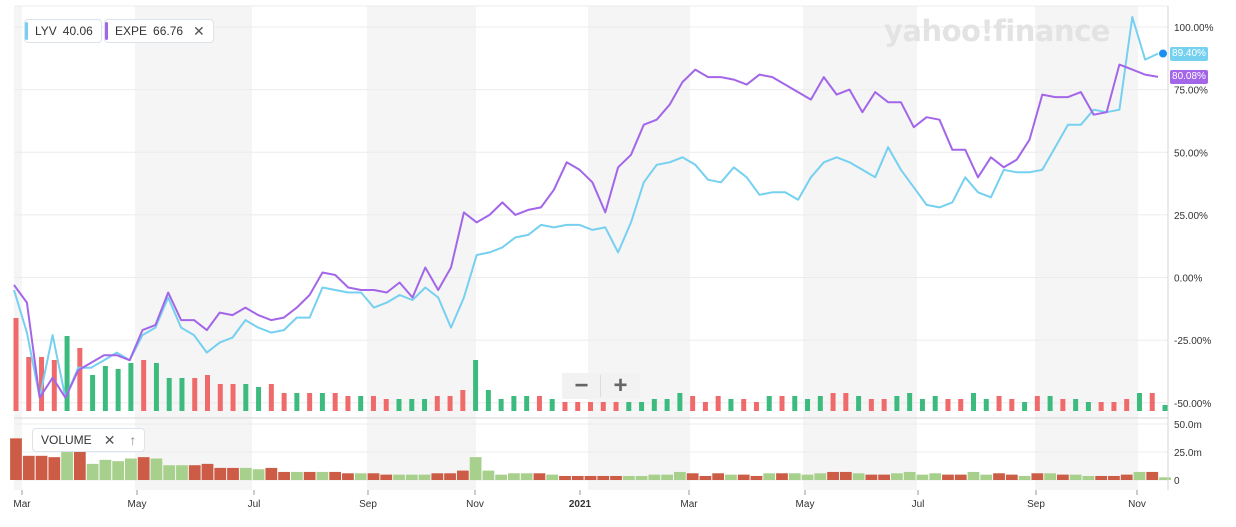  I want to click on yahoo-finance-logo: yahoo!finance, so click(997, 31).